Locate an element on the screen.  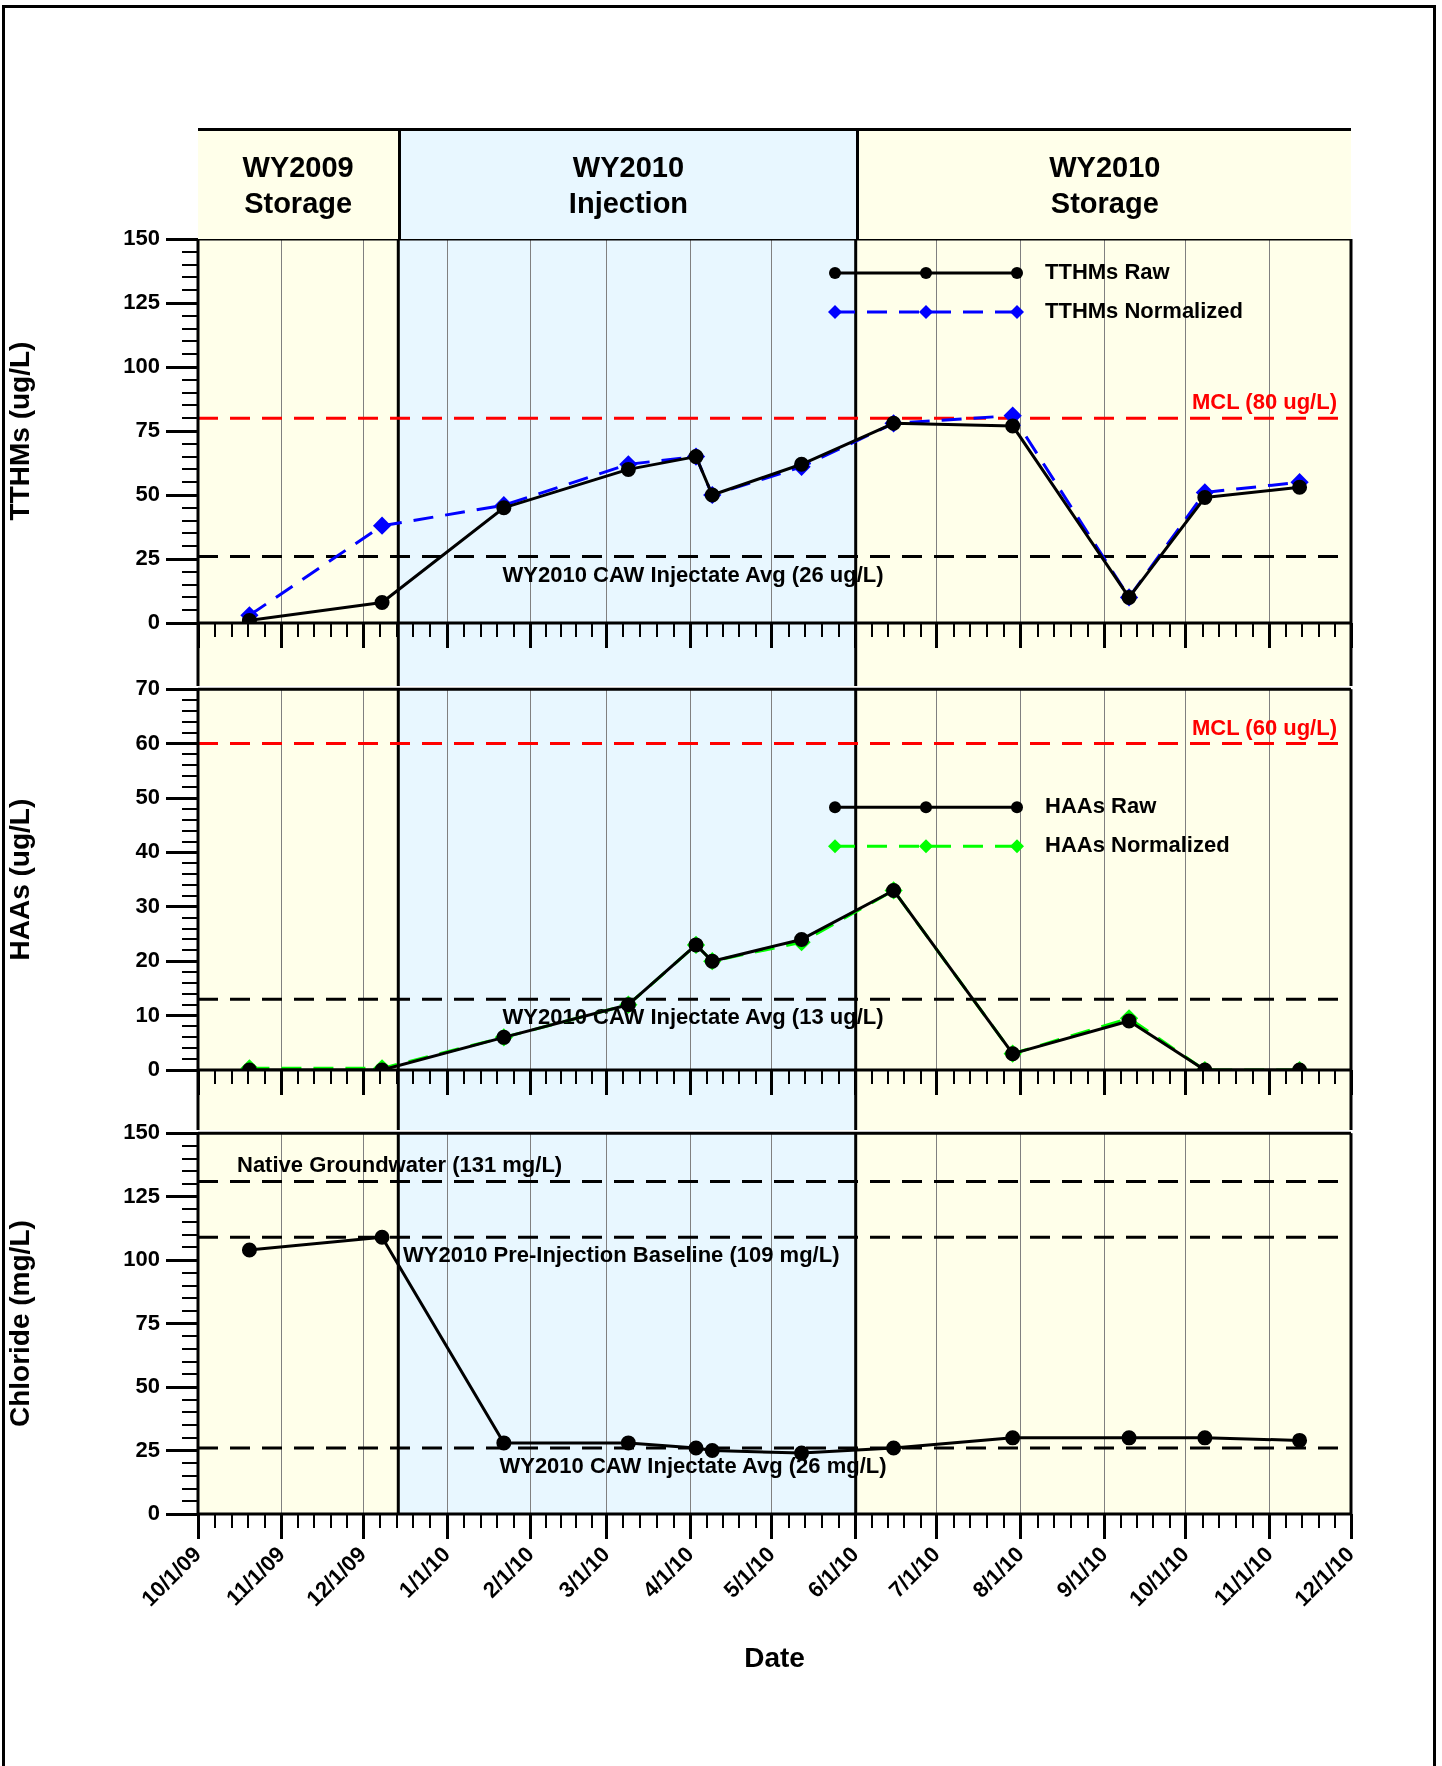
legend-label: HAAs Normalized is located at coordinates (1137, 845).